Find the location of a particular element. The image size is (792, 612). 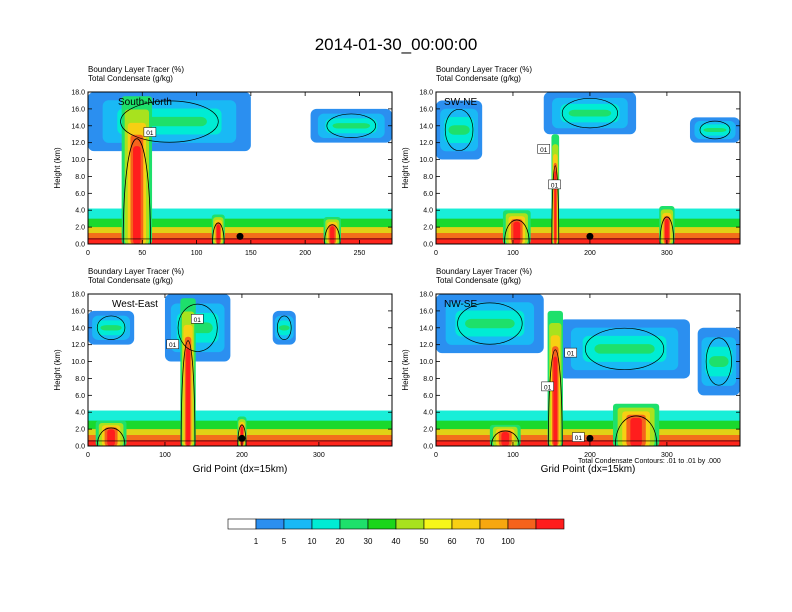

panel-label: SW-NE is located at coordinates (460, 102).